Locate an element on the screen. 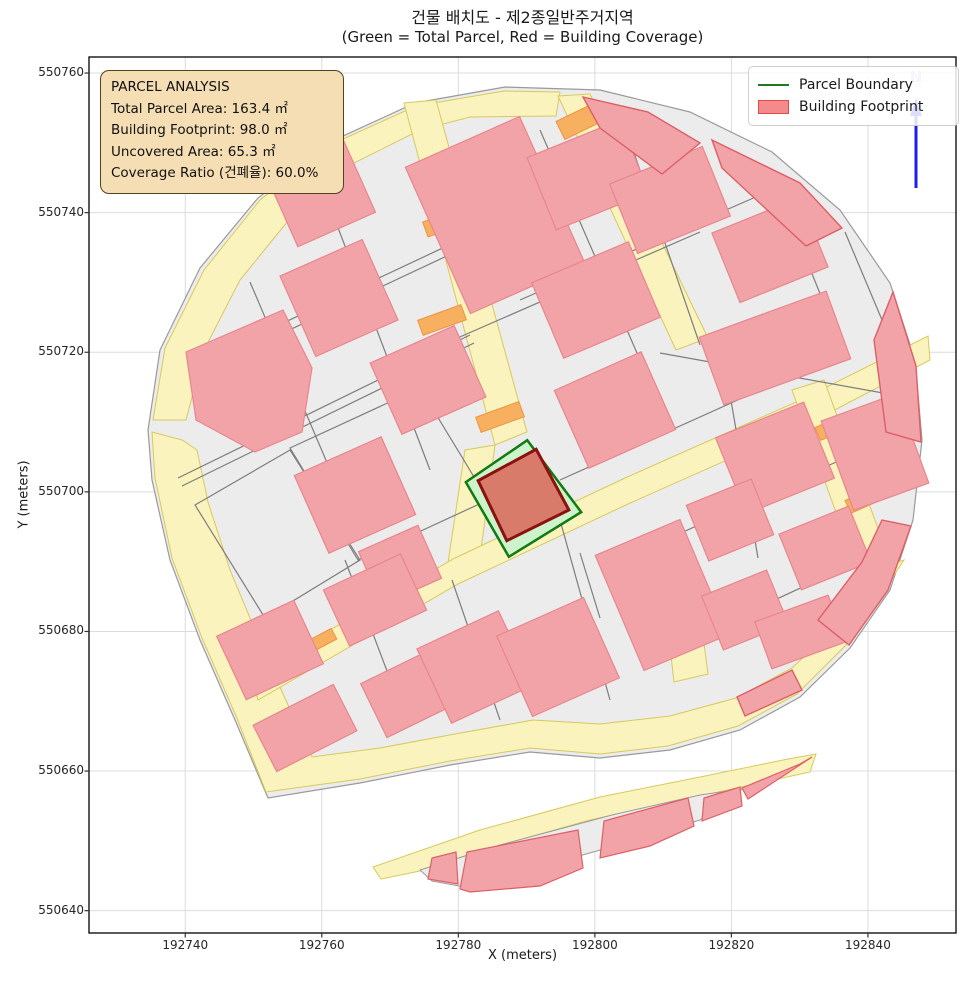  legend-item-parcel-boundary: Parcel Boundary is located at coordinates (853, 85).